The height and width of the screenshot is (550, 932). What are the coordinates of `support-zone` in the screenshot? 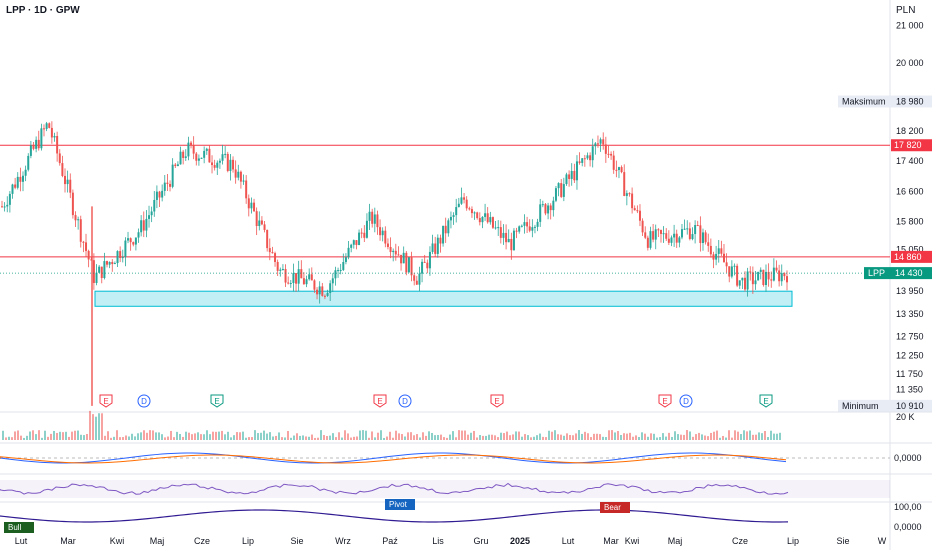 It's located at (443, 298).